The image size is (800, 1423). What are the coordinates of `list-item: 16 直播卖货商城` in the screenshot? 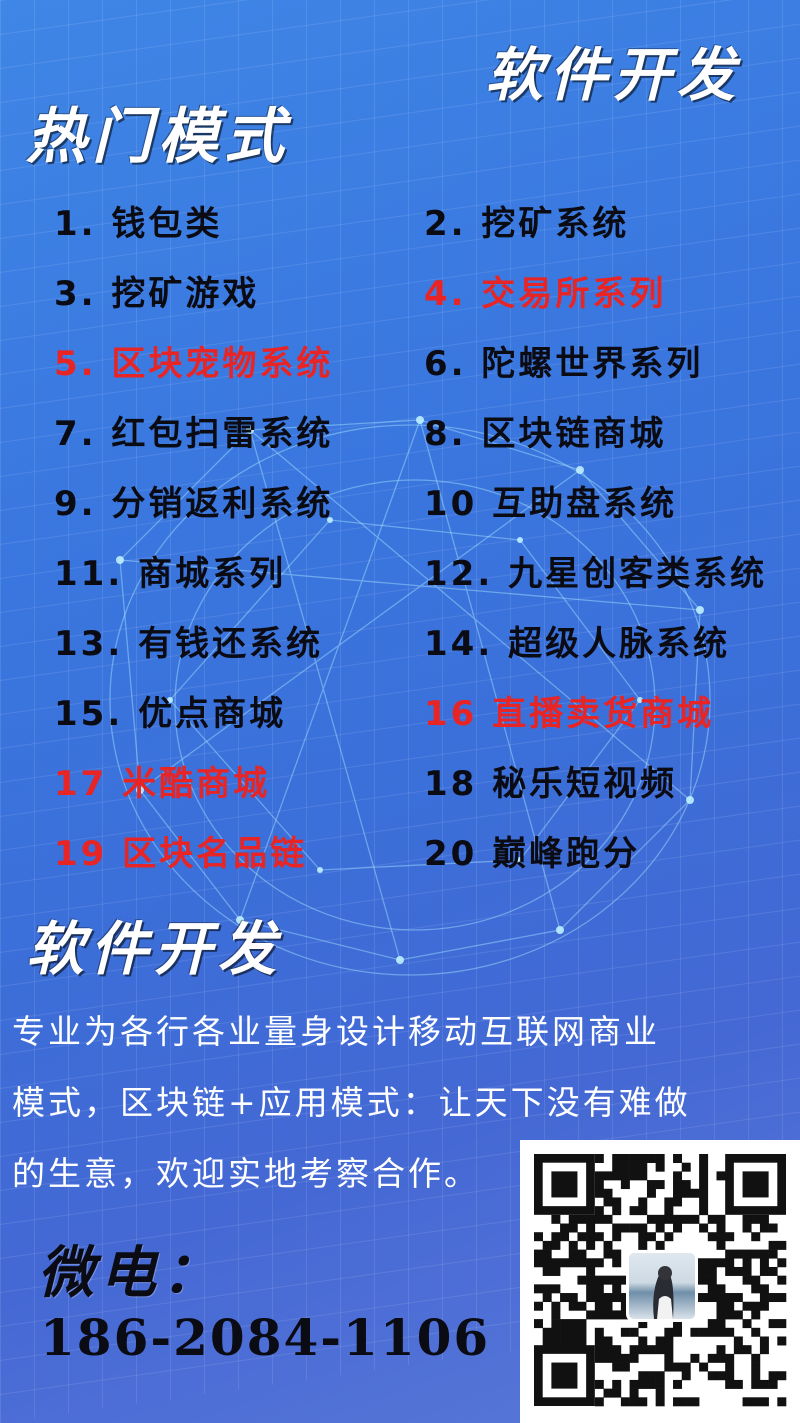 It's located at (569, 714).